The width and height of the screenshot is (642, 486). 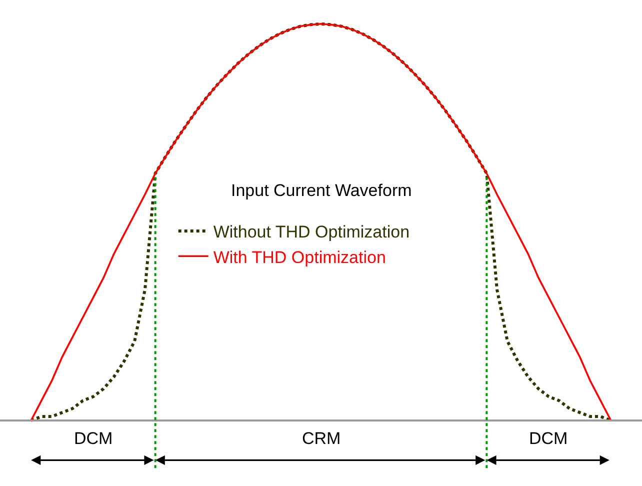 What do you see at coordinates (321, 190) in the screenshot?
I see `annotation: Input Current Waveform` at bounding box center [321, 190].